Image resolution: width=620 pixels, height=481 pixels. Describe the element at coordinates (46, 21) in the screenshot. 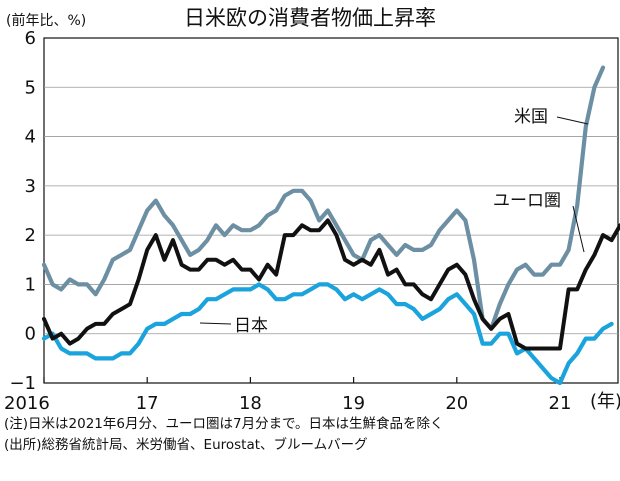

I see `y-axis-unit-label: (前年比、%)` at that location.